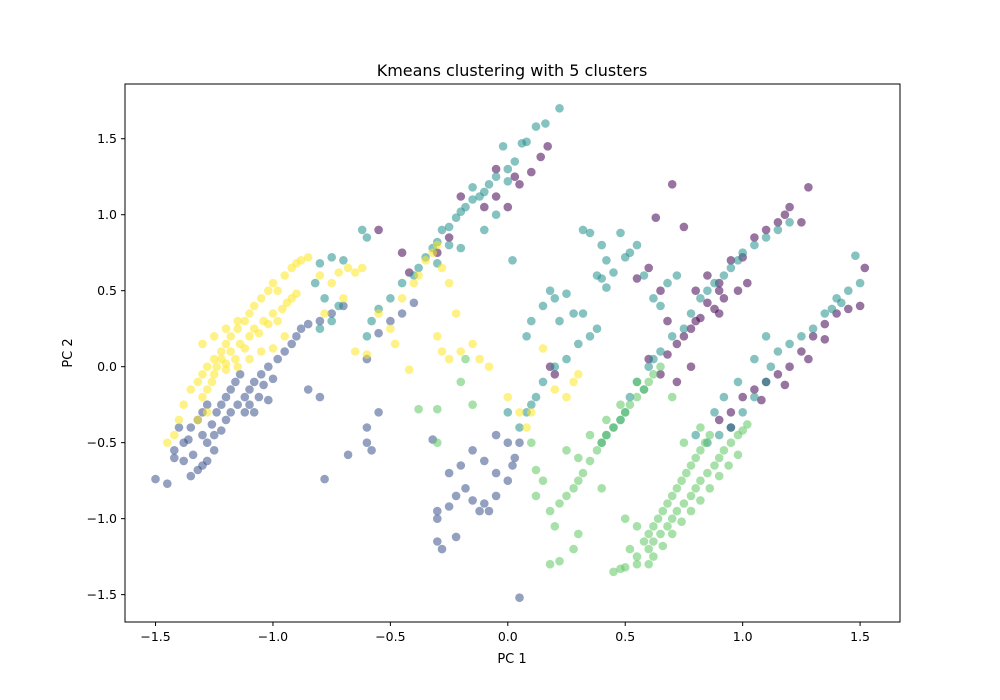 The height and width of the screenshot is (700, 1000). Describe the element at coordinates (107, 138) in the screenshot. I see `y-tick-label: 1.5` at that location.